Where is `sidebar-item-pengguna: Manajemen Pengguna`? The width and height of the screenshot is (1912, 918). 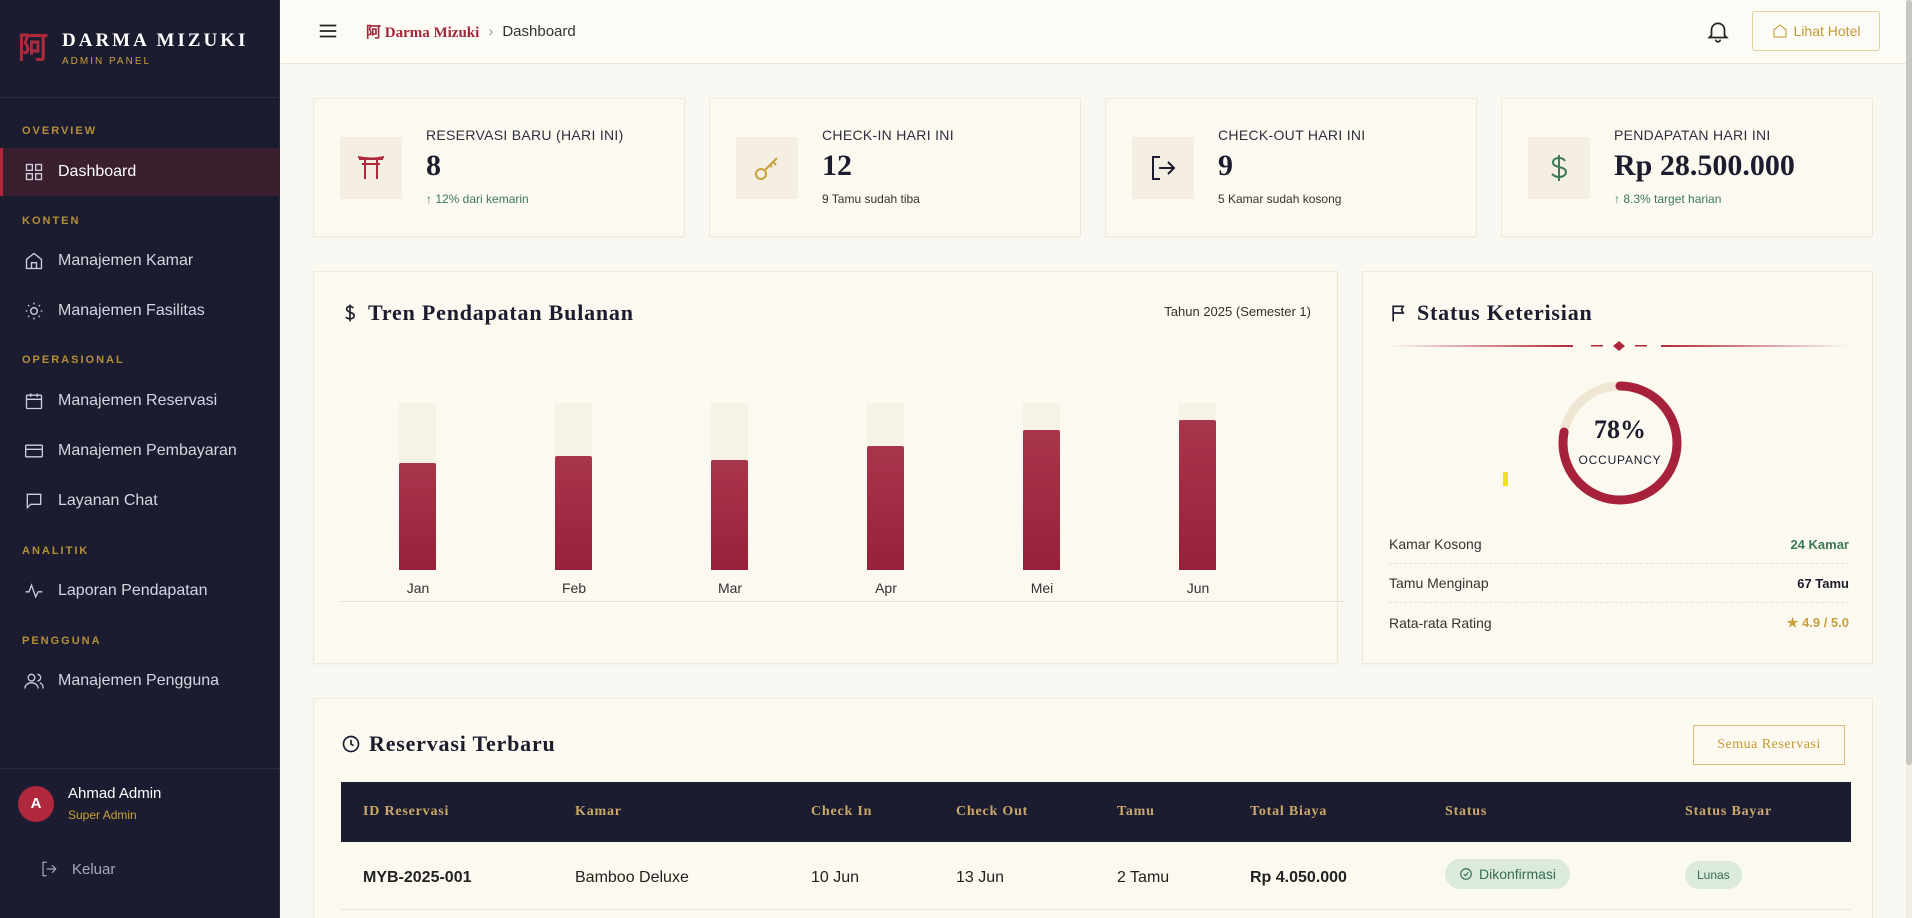
sidebar-item-pengguna: Manajemen Pengguna is located at coordinates (140, 681).